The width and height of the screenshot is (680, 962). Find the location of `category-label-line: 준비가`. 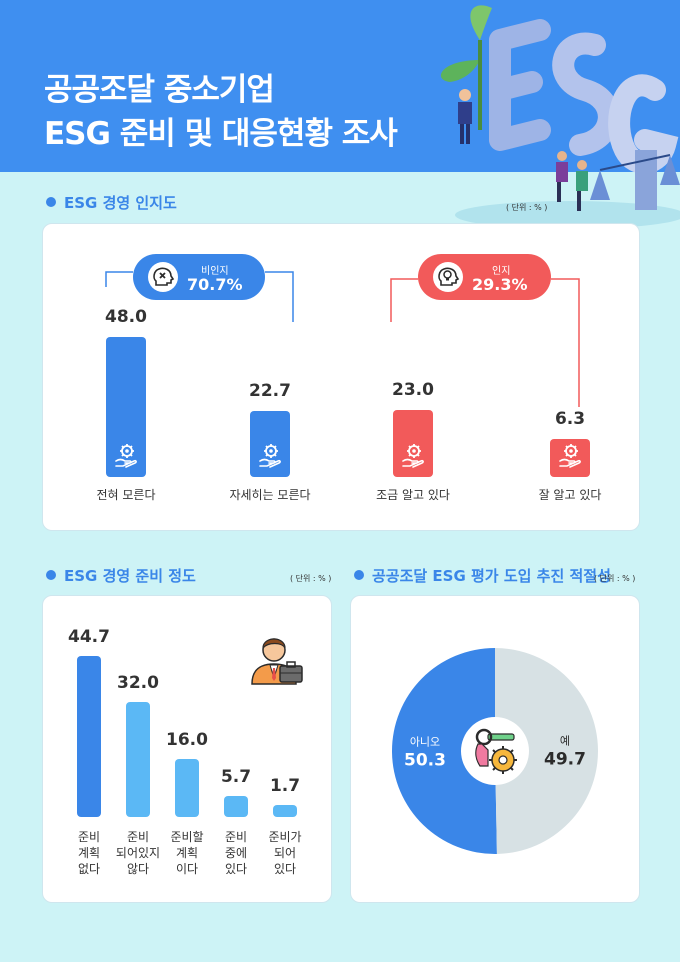

category-label-line: 준비가 is located at coordinates (285, 837).